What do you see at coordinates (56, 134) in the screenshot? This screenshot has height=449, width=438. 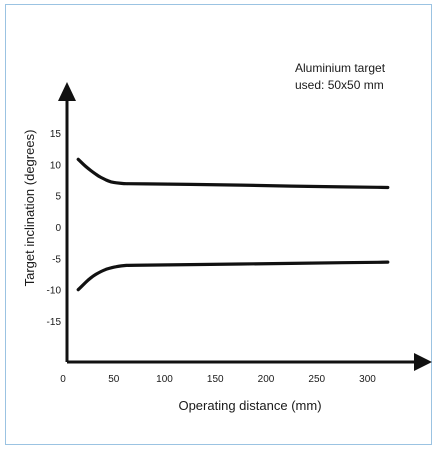 I see `y-tick-label: 15` at bounding box center [56, 134].